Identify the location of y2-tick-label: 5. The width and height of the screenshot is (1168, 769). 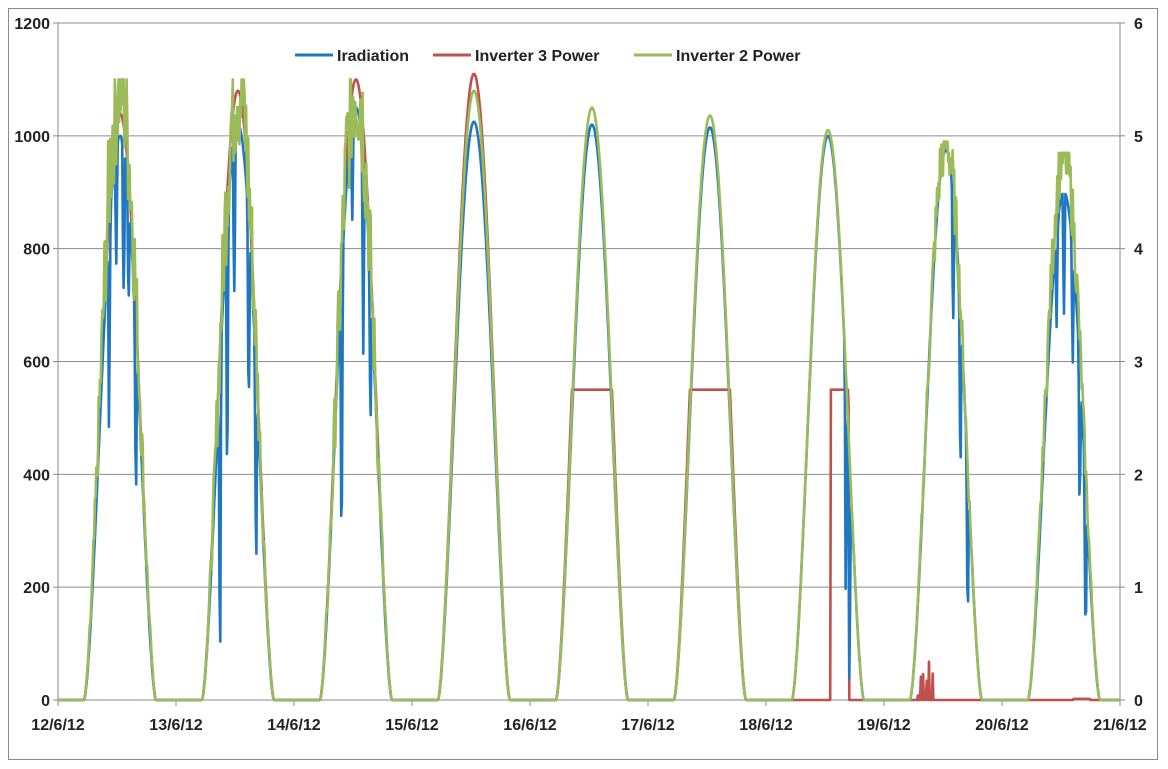
(1138, 137).